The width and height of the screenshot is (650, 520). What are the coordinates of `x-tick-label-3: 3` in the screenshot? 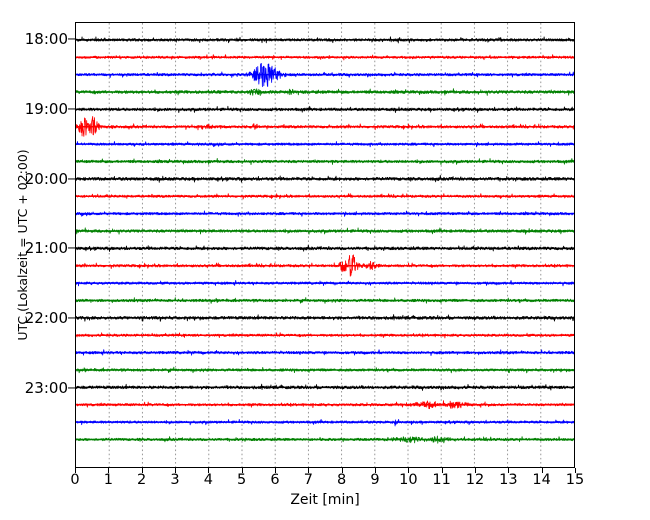 It's located at (175, 480).